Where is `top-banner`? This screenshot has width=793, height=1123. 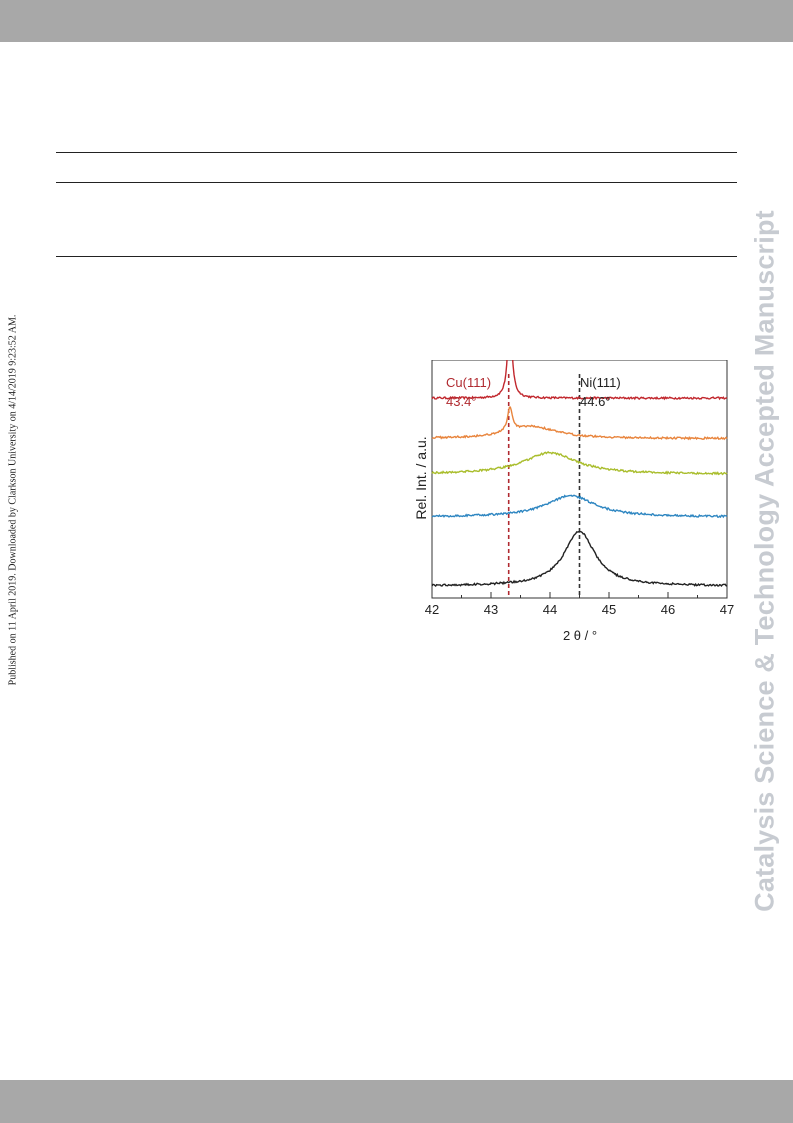
top-banner is located at coordinates (396, 21).